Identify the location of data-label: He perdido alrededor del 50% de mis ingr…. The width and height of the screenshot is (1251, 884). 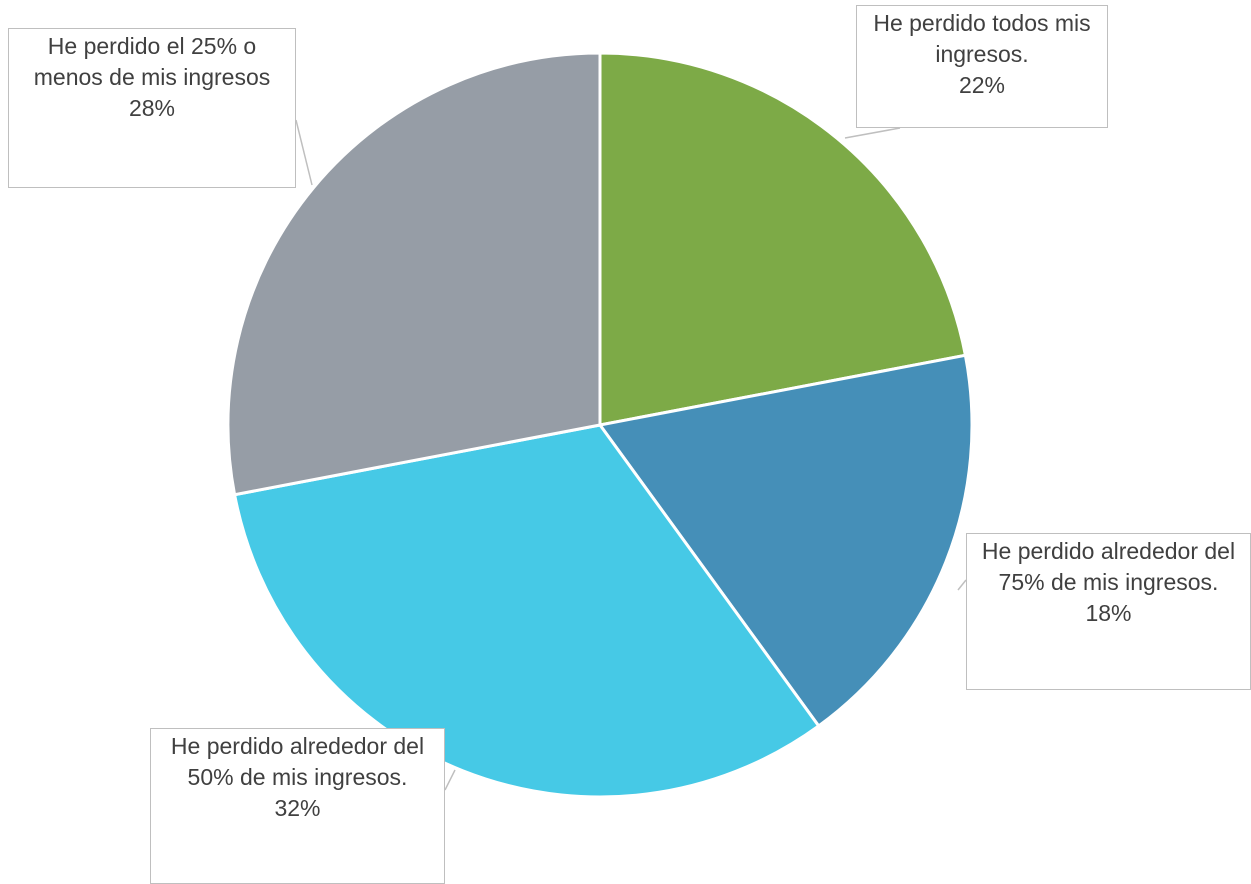
(297, 806).